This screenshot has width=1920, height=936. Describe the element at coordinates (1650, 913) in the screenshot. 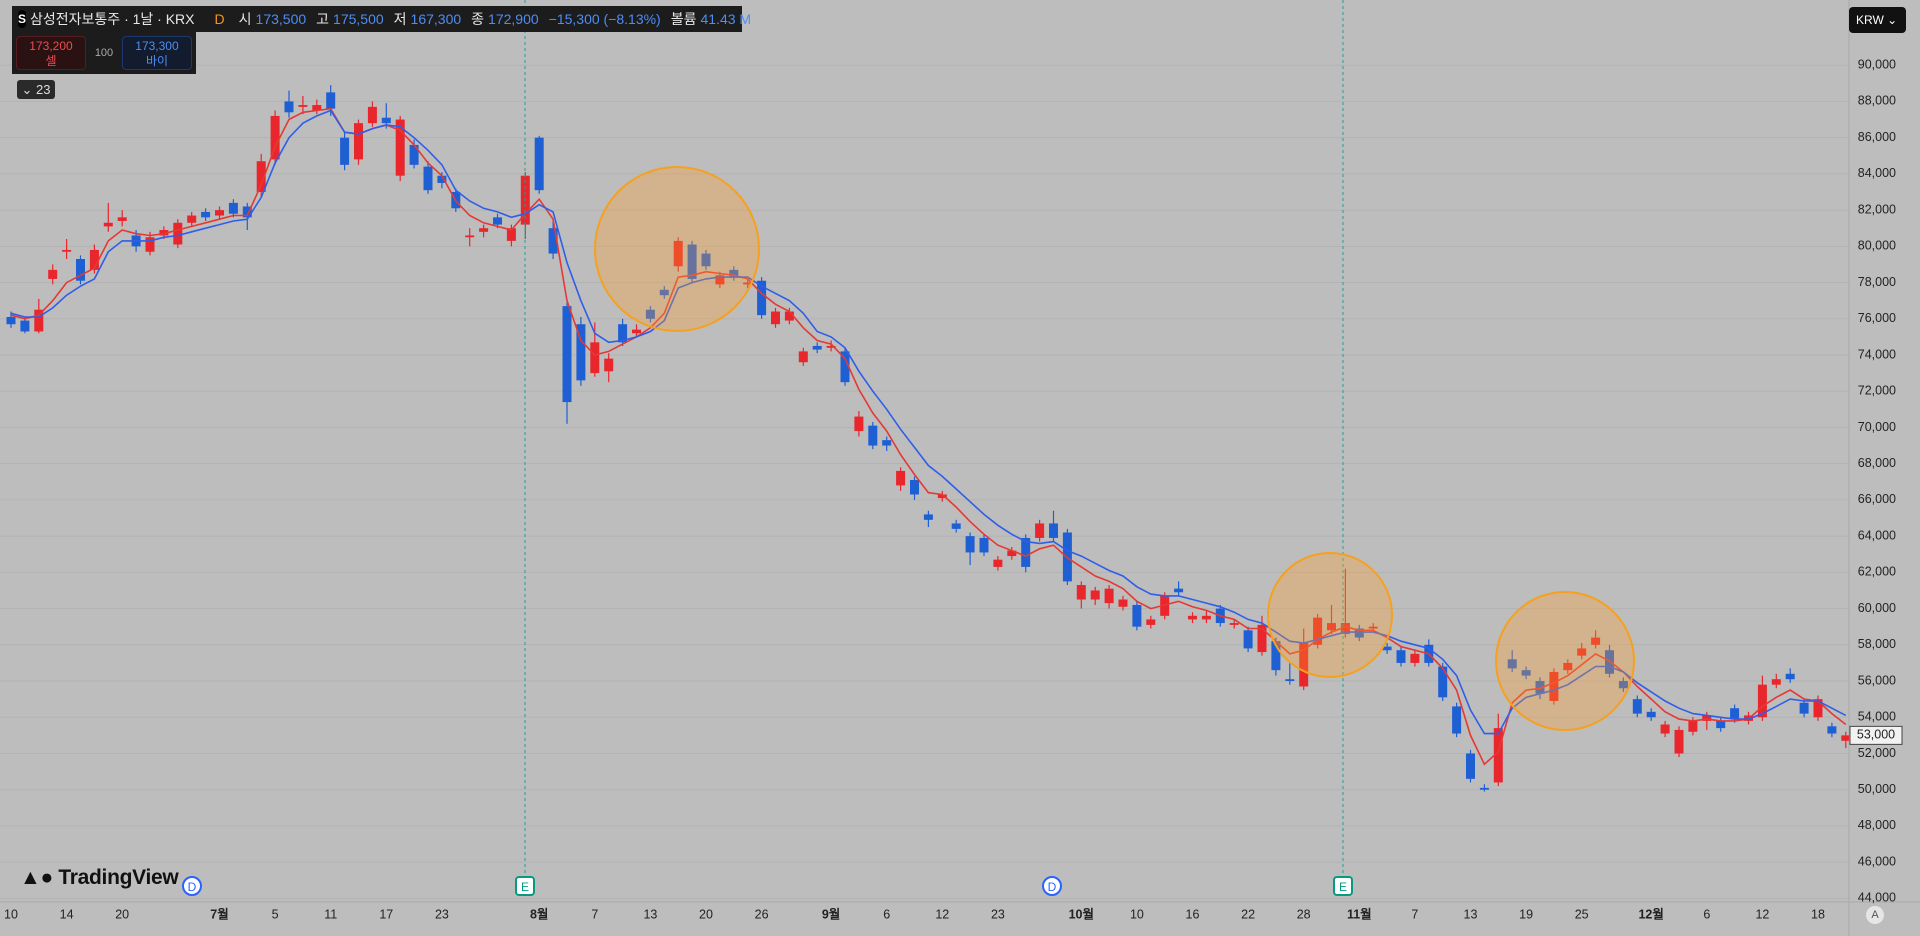

I see `x-tick-label: 12월` at that location.